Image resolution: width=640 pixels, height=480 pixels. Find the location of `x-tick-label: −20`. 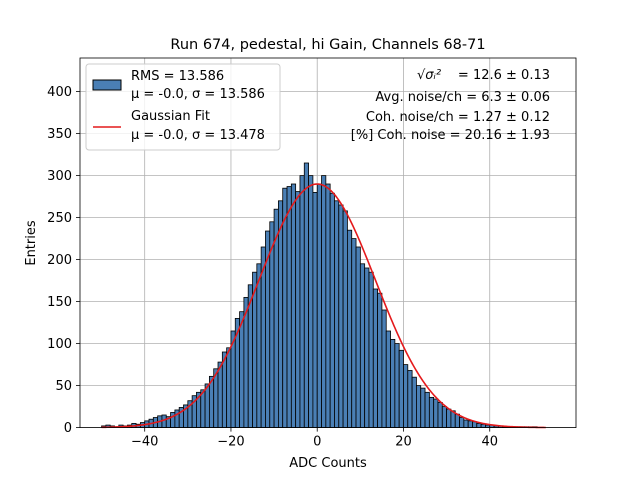

x-tick-label: −20 is located at coordinates (230, 442).